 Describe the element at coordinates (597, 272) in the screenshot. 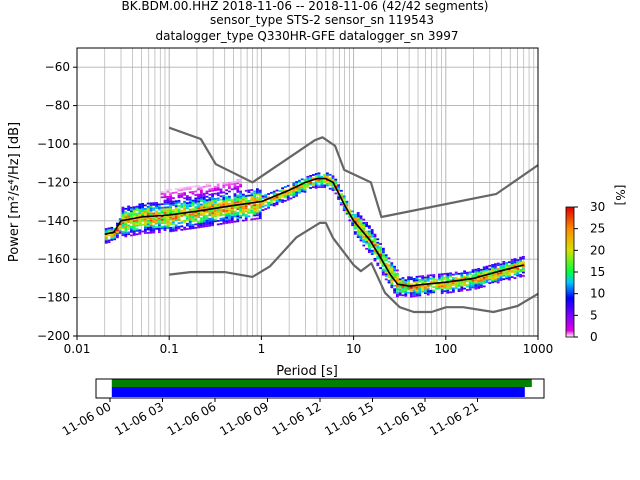

I see `colorbar-tick-label: 15` at that location.